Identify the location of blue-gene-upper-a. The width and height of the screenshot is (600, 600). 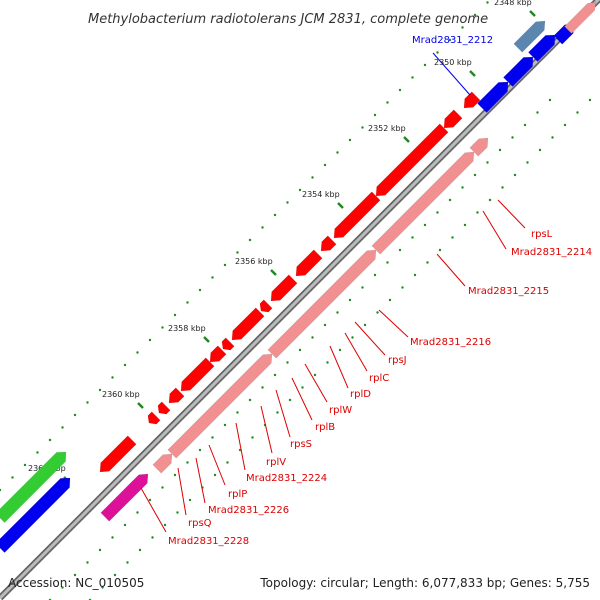
(493, 97).